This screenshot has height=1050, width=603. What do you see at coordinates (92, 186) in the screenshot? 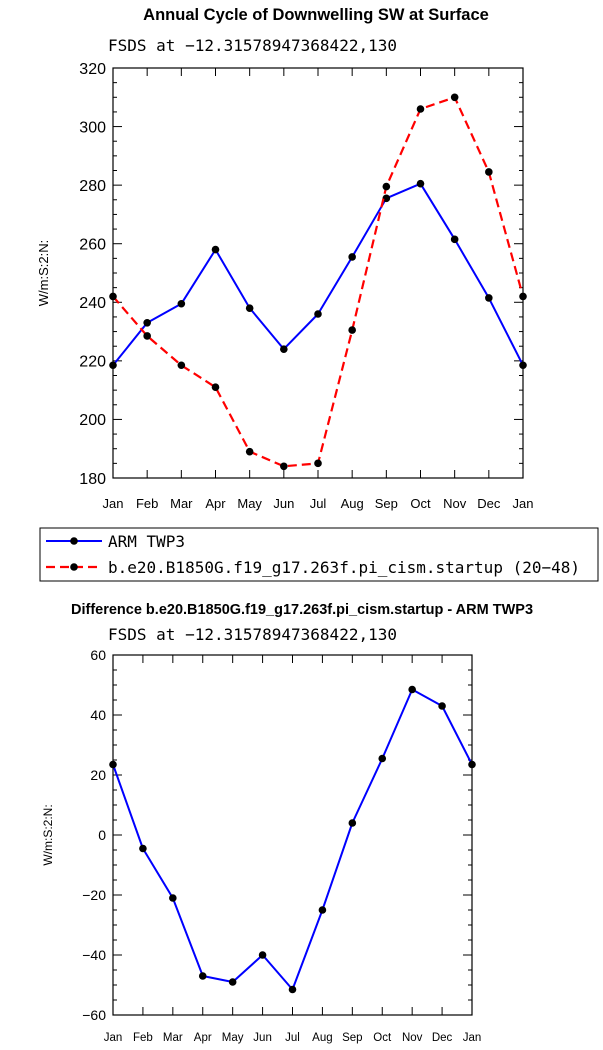
I see `y-tick-label: 280` at bounding box center [92, 186].